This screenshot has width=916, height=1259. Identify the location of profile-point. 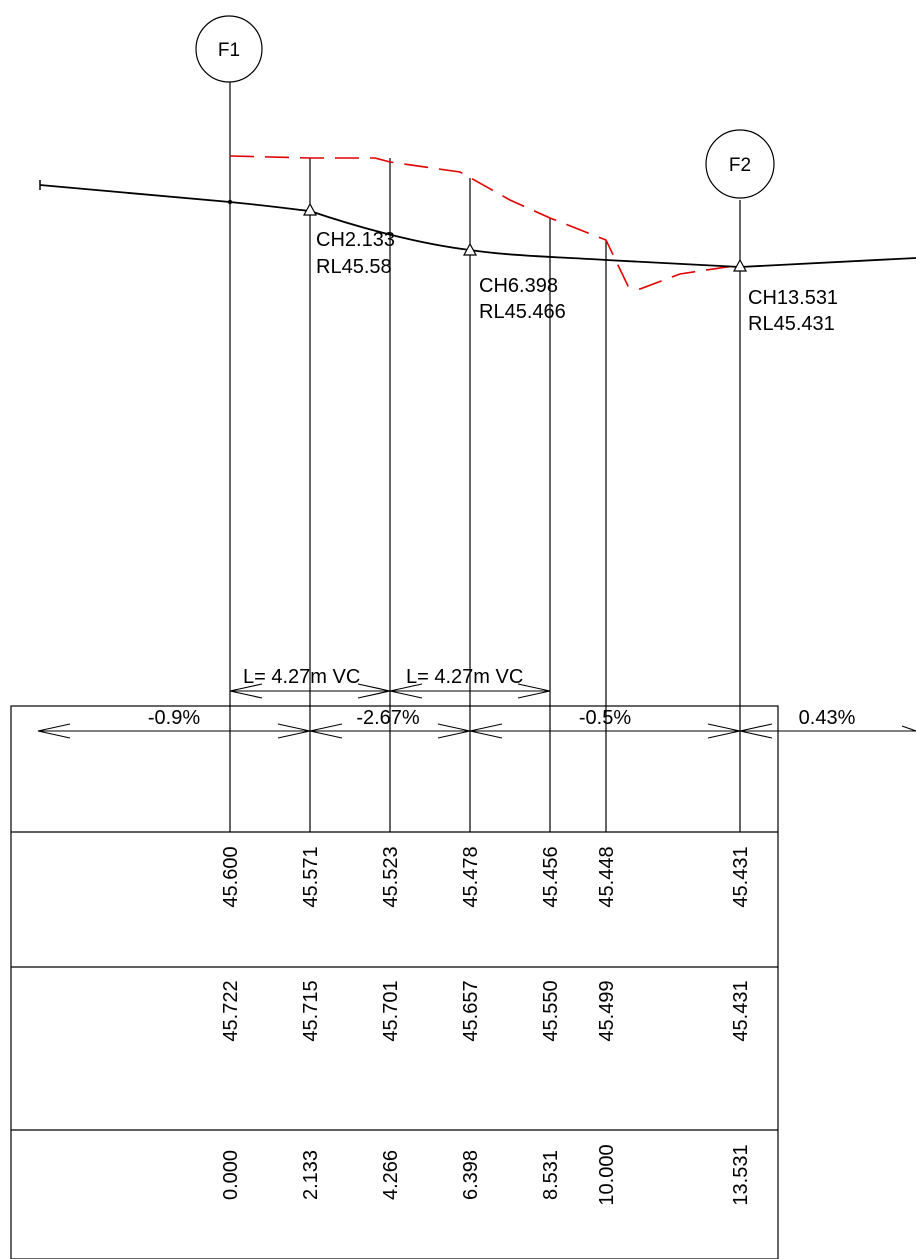
(230, 202).